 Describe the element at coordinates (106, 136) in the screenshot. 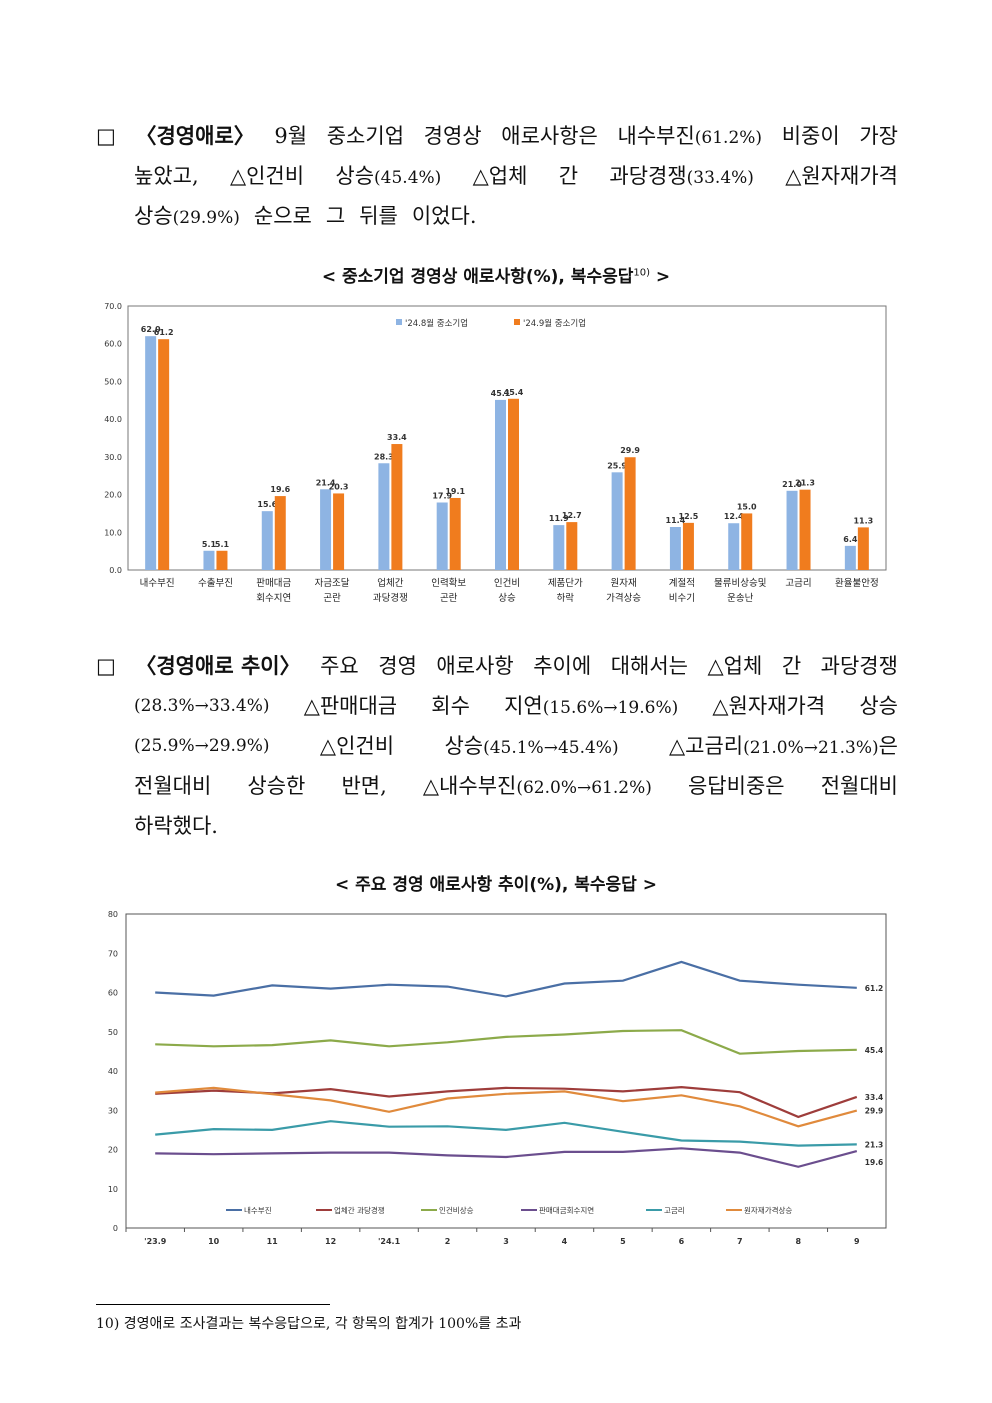

I see `checkbox-square: □` at that location.